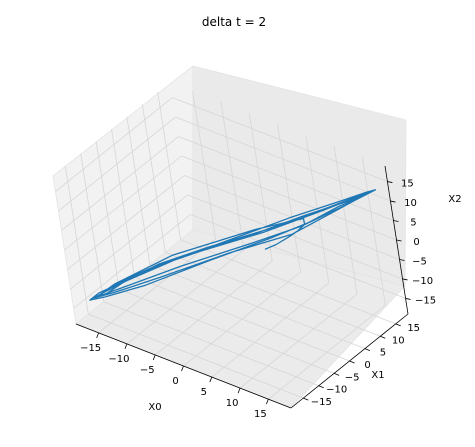  What do you see at coordinates (383, 353) in the screenshot?
I see `y-tick-label: 5` at bounding box center [383, 353].